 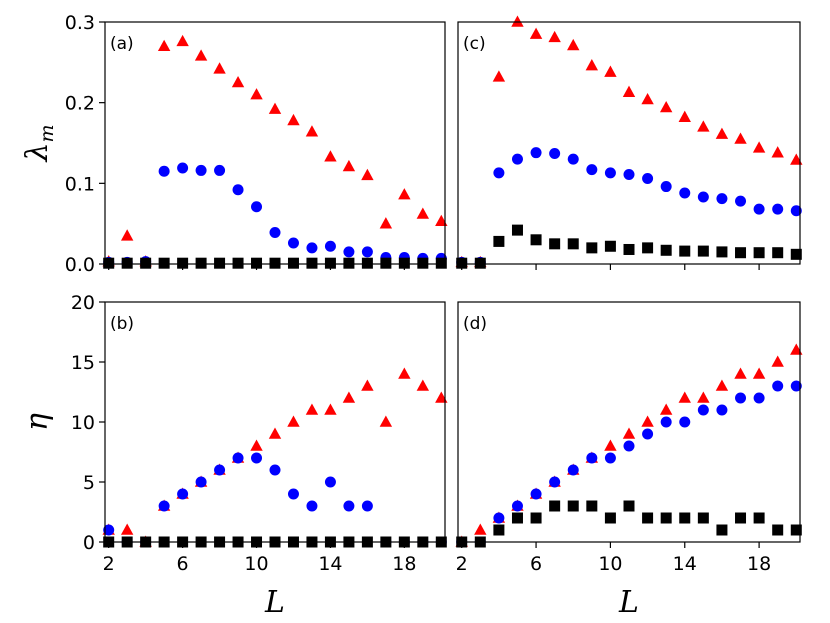 I want to click on panel-b-ytick-label-1: 5, so click(x=89, y=483).